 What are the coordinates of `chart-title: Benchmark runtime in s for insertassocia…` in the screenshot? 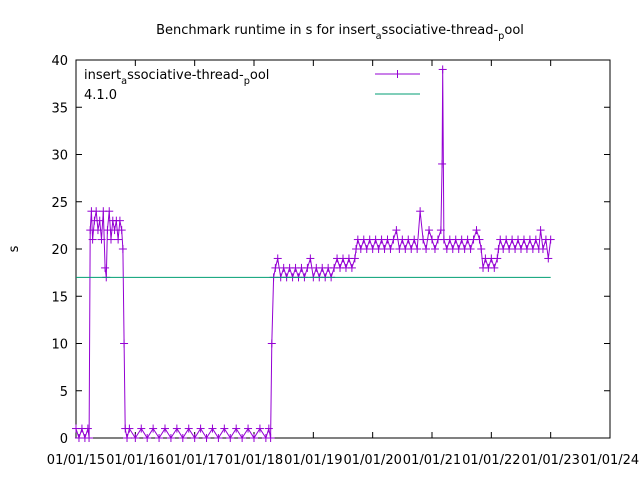 It's located at (340, 32).